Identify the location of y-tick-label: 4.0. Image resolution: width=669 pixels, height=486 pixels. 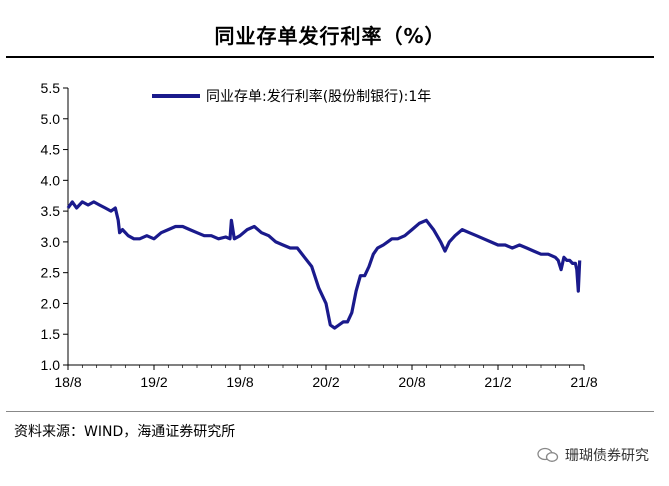
(51, 180).